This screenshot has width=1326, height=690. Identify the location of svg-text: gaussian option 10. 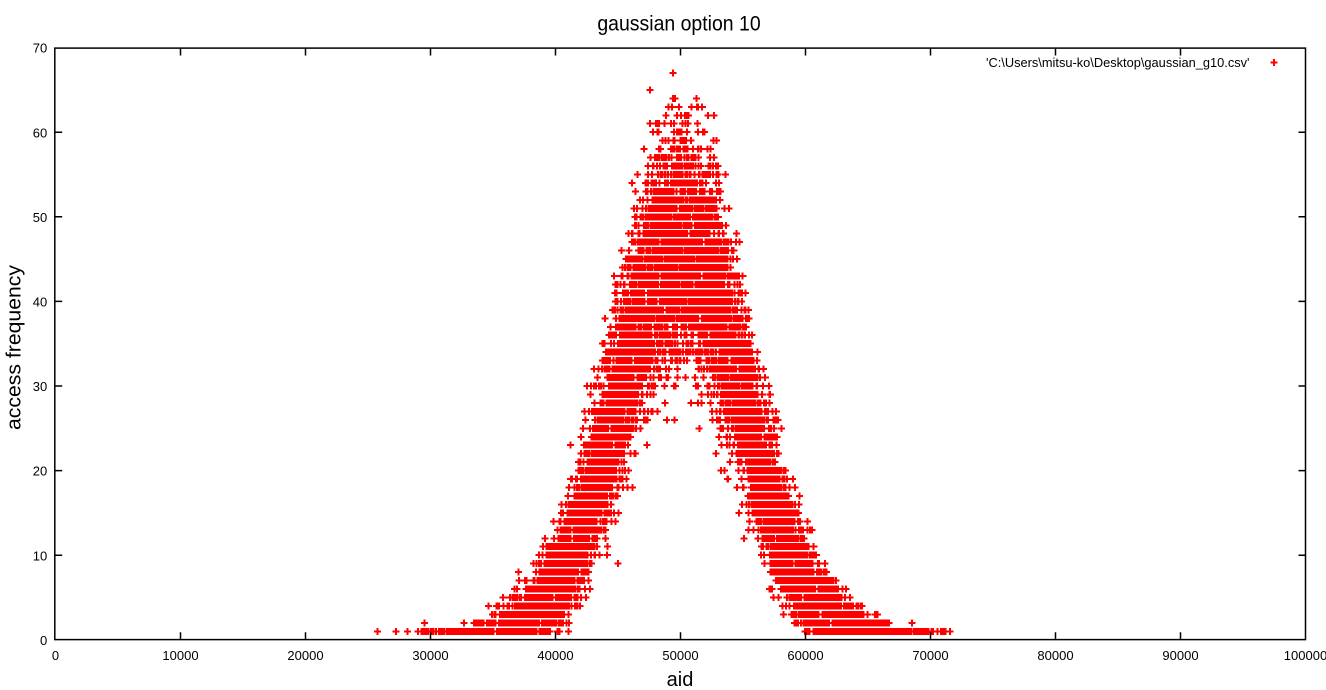
(678, 23).